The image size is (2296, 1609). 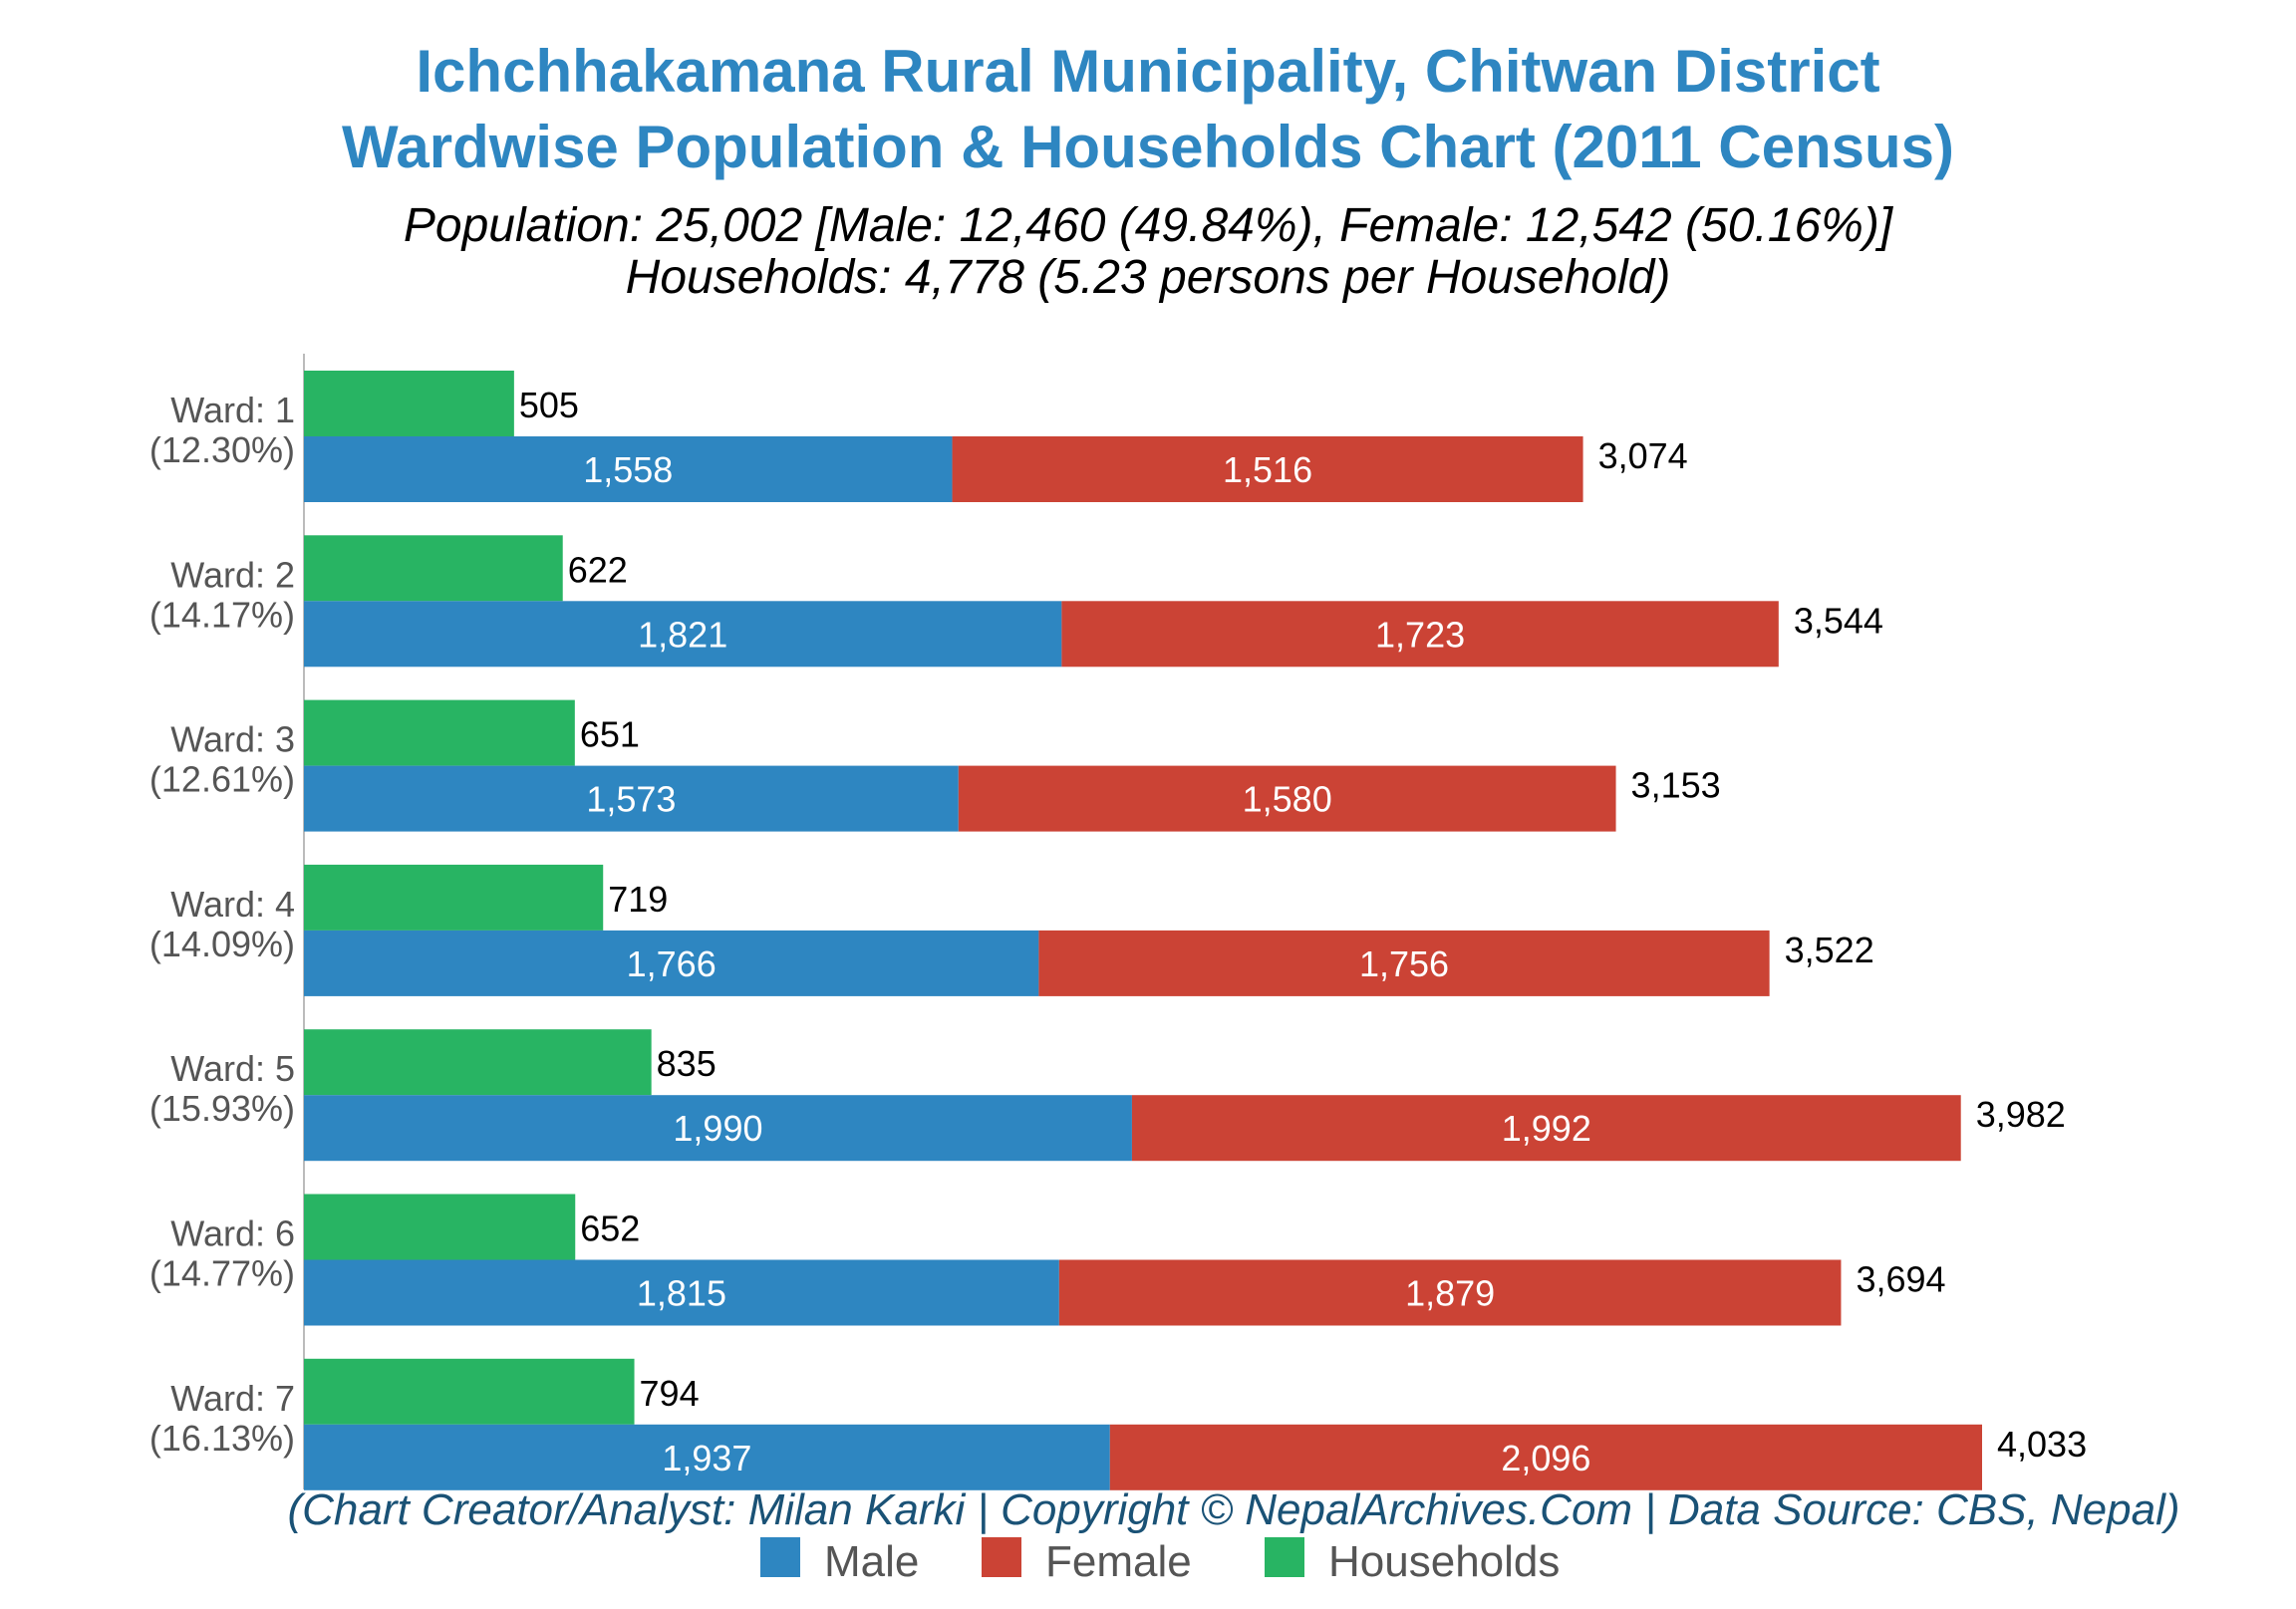 I want to click on male-value-label: 1,990, so click(x=717, y=1128).